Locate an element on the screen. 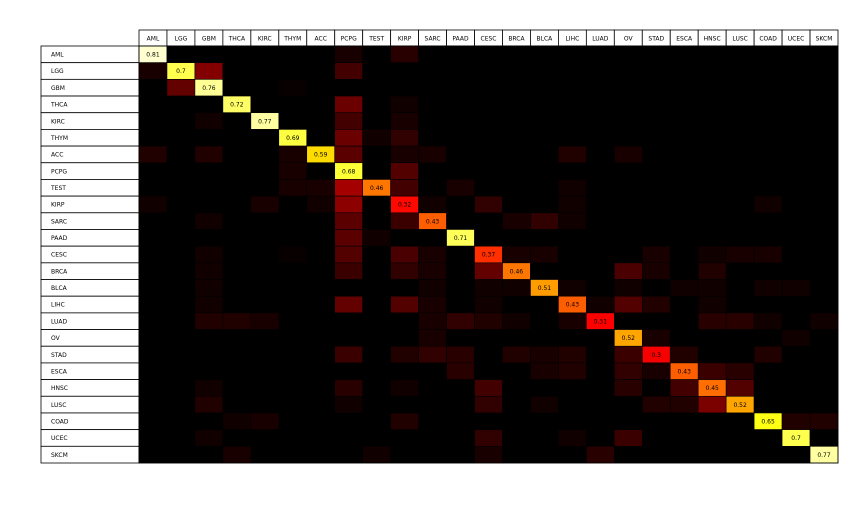 The image size is (864, 505). row-header-label: THYM is located at coordinates (59, 138).